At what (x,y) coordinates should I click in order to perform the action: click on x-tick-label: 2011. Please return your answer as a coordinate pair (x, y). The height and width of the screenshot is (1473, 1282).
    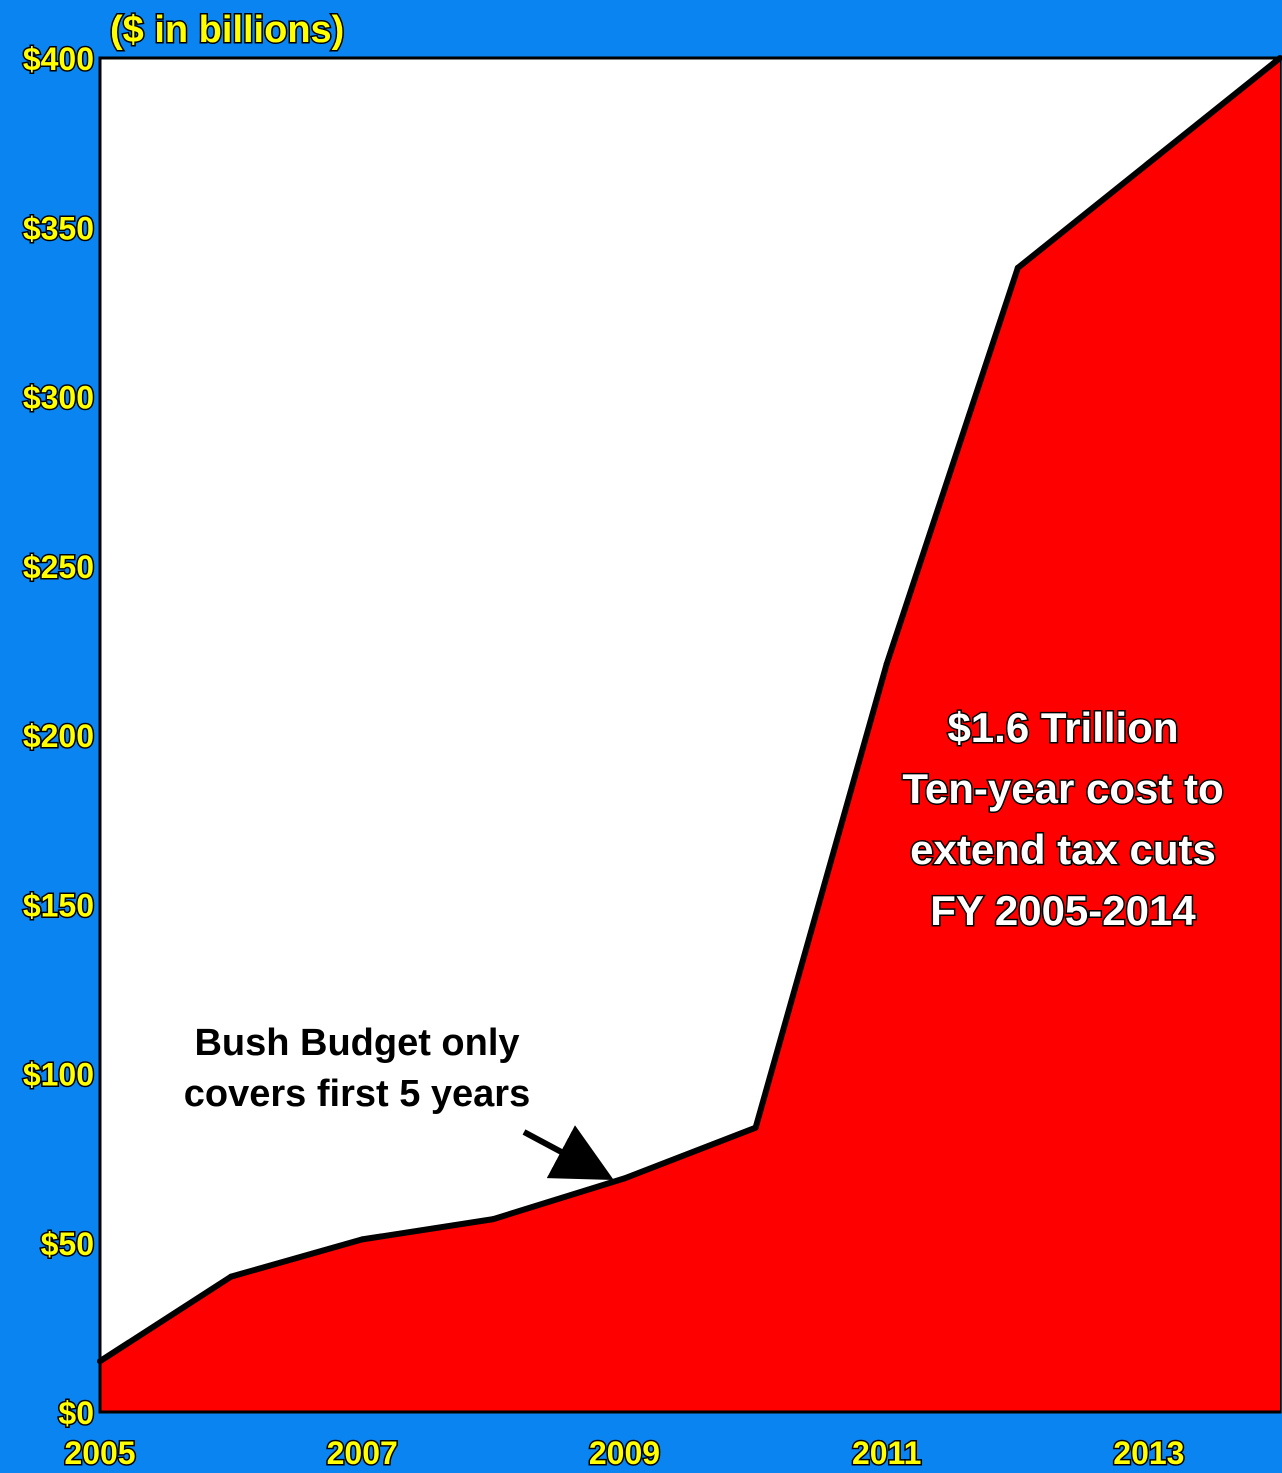
    Looking at the image, I should click on (886, 1453).